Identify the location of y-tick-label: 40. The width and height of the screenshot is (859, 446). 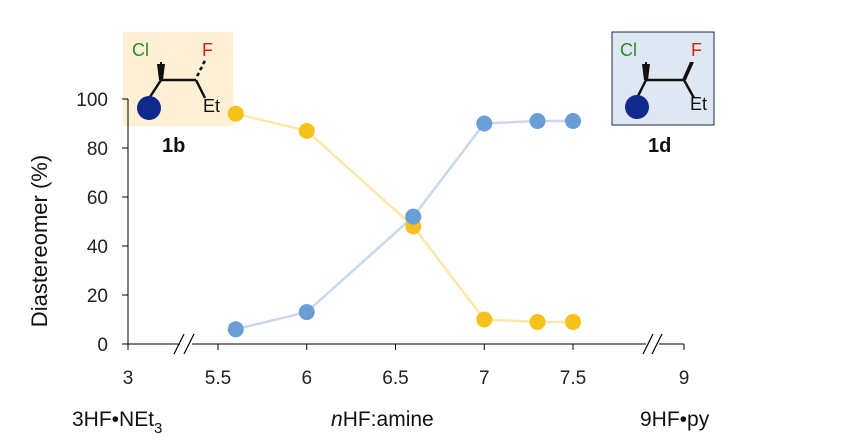
(97, 247).